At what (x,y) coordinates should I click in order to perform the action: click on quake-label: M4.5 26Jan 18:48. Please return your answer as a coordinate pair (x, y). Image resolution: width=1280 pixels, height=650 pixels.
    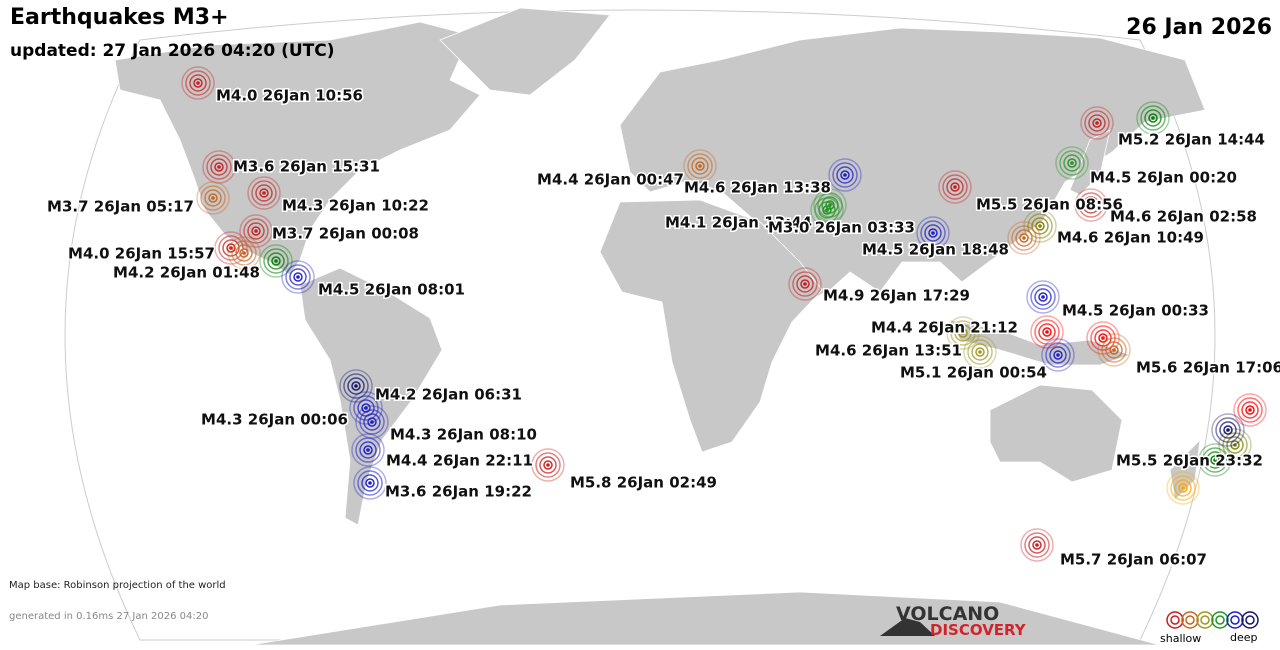
    Looking at the image, I should click on (935, 250).